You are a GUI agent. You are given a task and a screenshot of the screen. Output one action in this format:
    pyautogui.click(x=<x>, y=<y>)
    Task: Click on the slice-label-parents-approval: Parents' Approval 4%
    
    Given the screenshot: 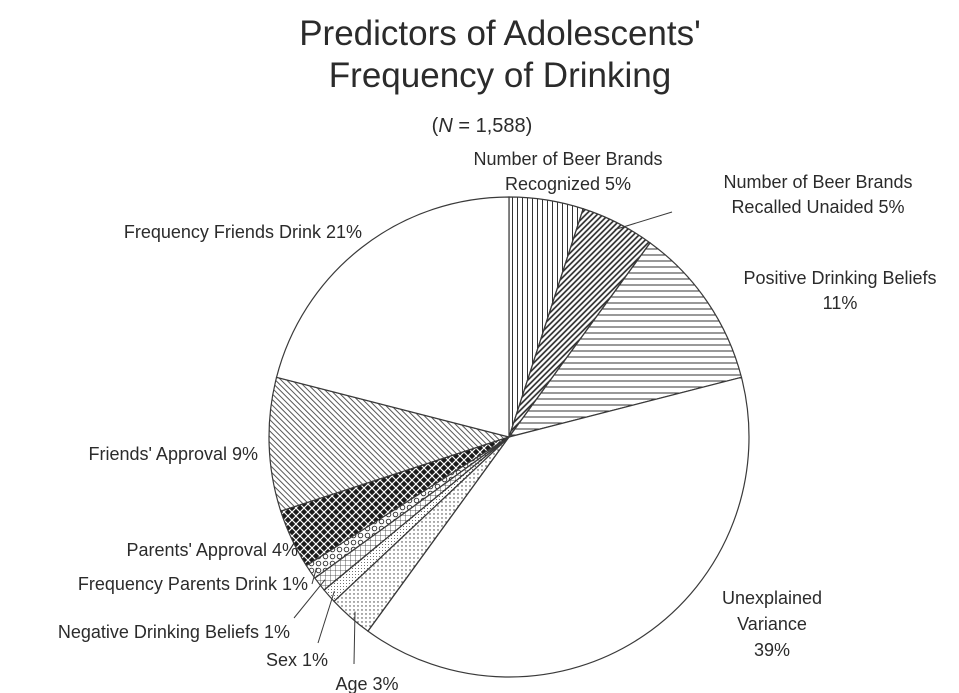 What is the action you would take?
    pyautogui.click(x=212, y=550)
    